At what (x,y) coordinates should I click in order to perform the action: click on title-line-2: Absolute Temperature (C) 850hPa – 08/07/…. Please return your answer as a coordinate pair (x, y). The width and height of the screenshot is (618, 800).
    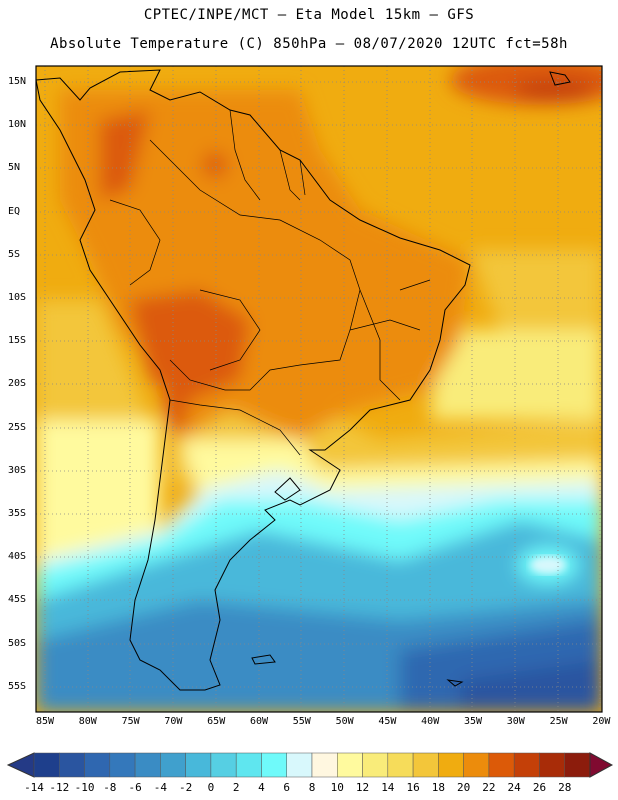
    Looking at the image, I should click on (309, 44).